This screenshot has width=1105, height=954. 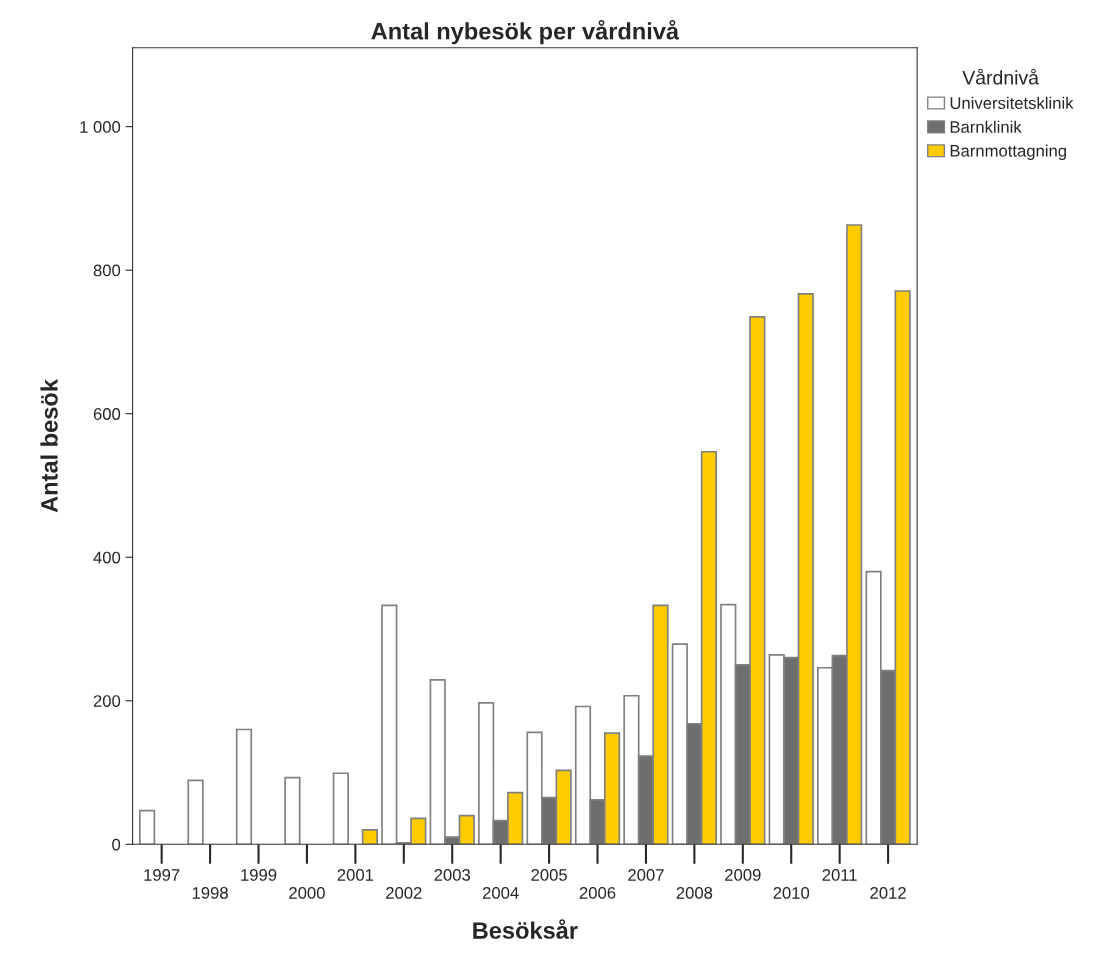 I want to click on x-tick-label: 2005, so click(x=549, y=875).